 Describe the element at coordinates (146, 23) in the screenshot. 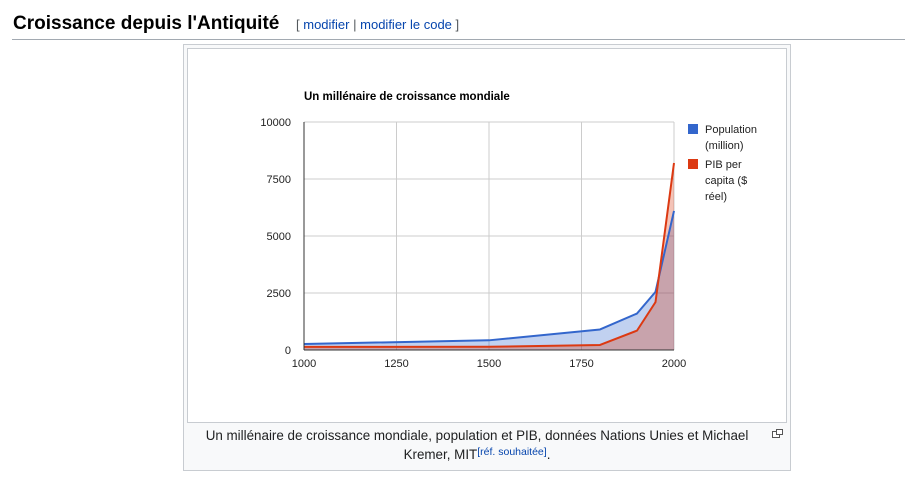

I see `section-title: Croissance depuis l'Antiquité` at that location.